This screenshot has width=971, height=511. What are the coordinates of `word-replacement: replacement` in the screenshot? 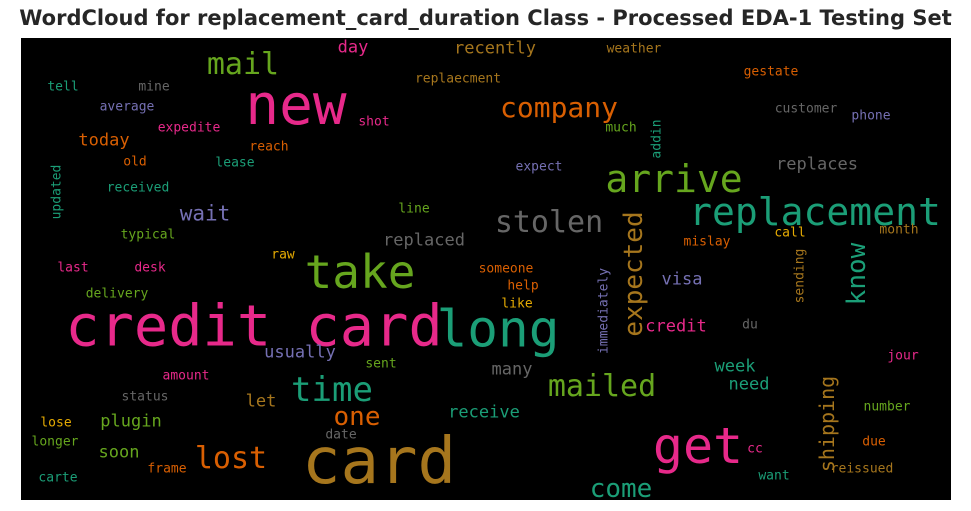 It's located at (815, 212).